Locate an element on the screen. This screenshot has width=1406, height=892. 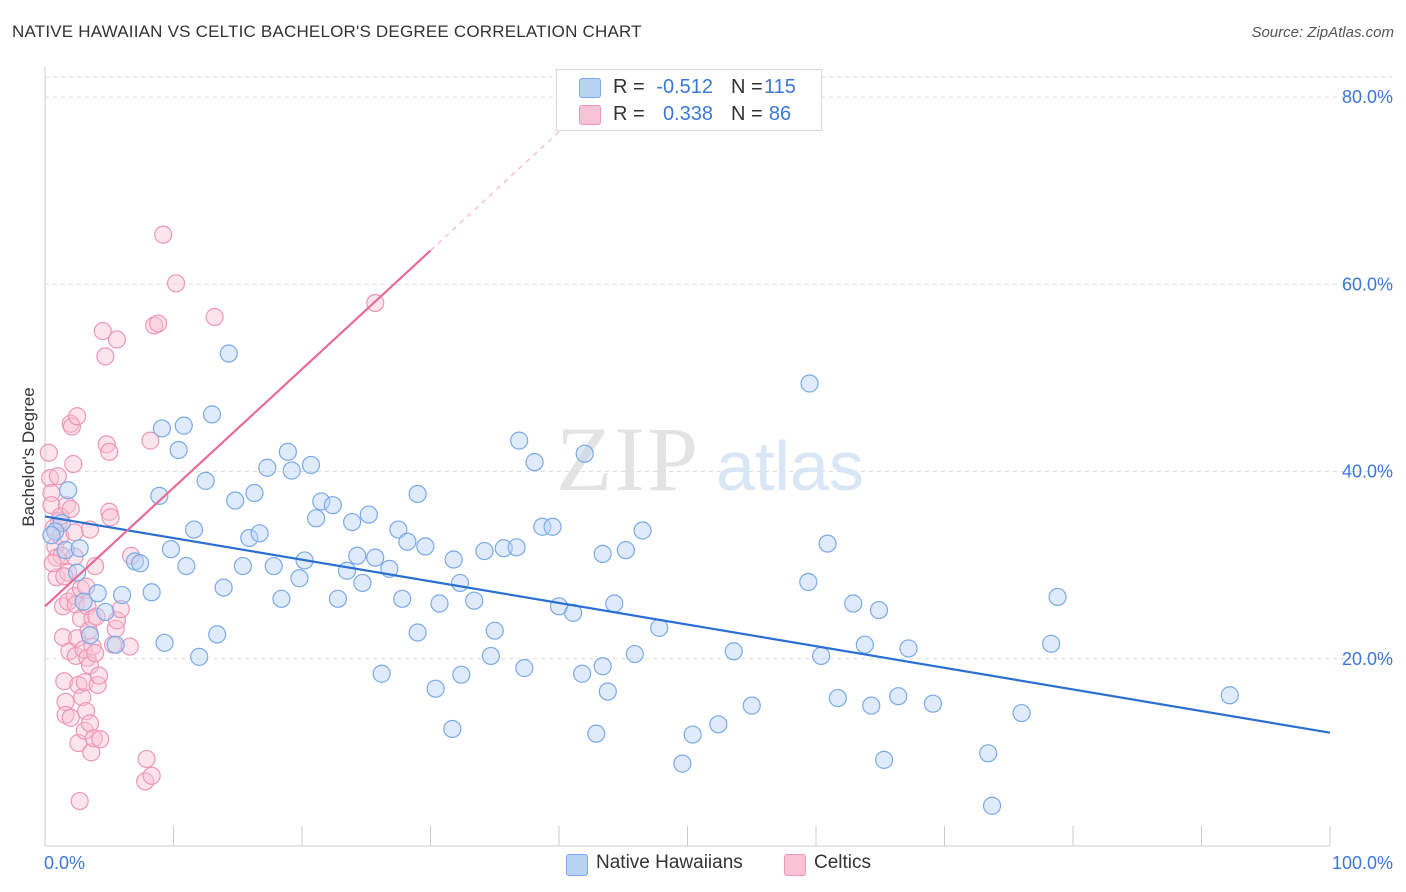
legend-n-value: 86 is located at coordinates (780, 114).